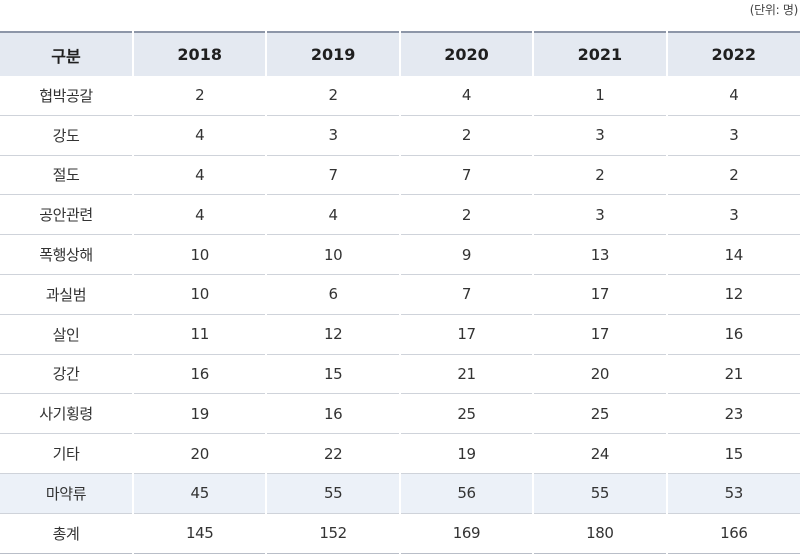 Image resolution: width=800 pixels, height=554 pixels. Describe the element at coordinates (199, 493) in the screenshot. I see `table-cell: 45` at that location.